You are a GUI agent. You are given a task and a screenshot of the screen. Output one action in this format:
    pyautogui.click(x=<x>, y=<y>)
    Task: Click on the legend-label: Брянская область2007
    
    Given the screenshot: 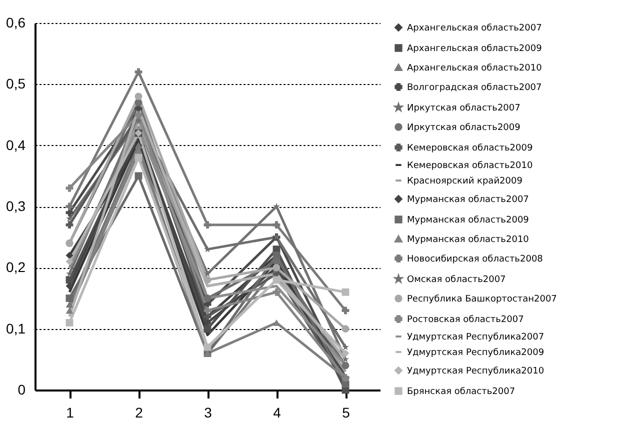 What is the action you would take?
    pyautogui.click(x=461, y=392)
    